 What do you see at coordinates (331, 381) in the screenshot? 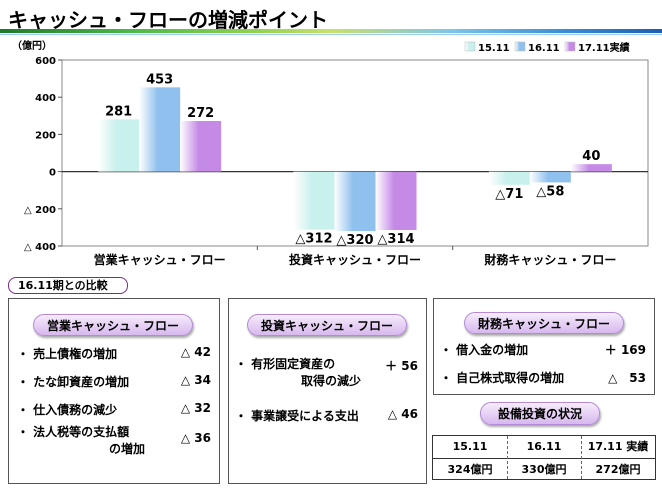
I see `item-label-cont: 取得の減少` at bounding box center [331, 381].